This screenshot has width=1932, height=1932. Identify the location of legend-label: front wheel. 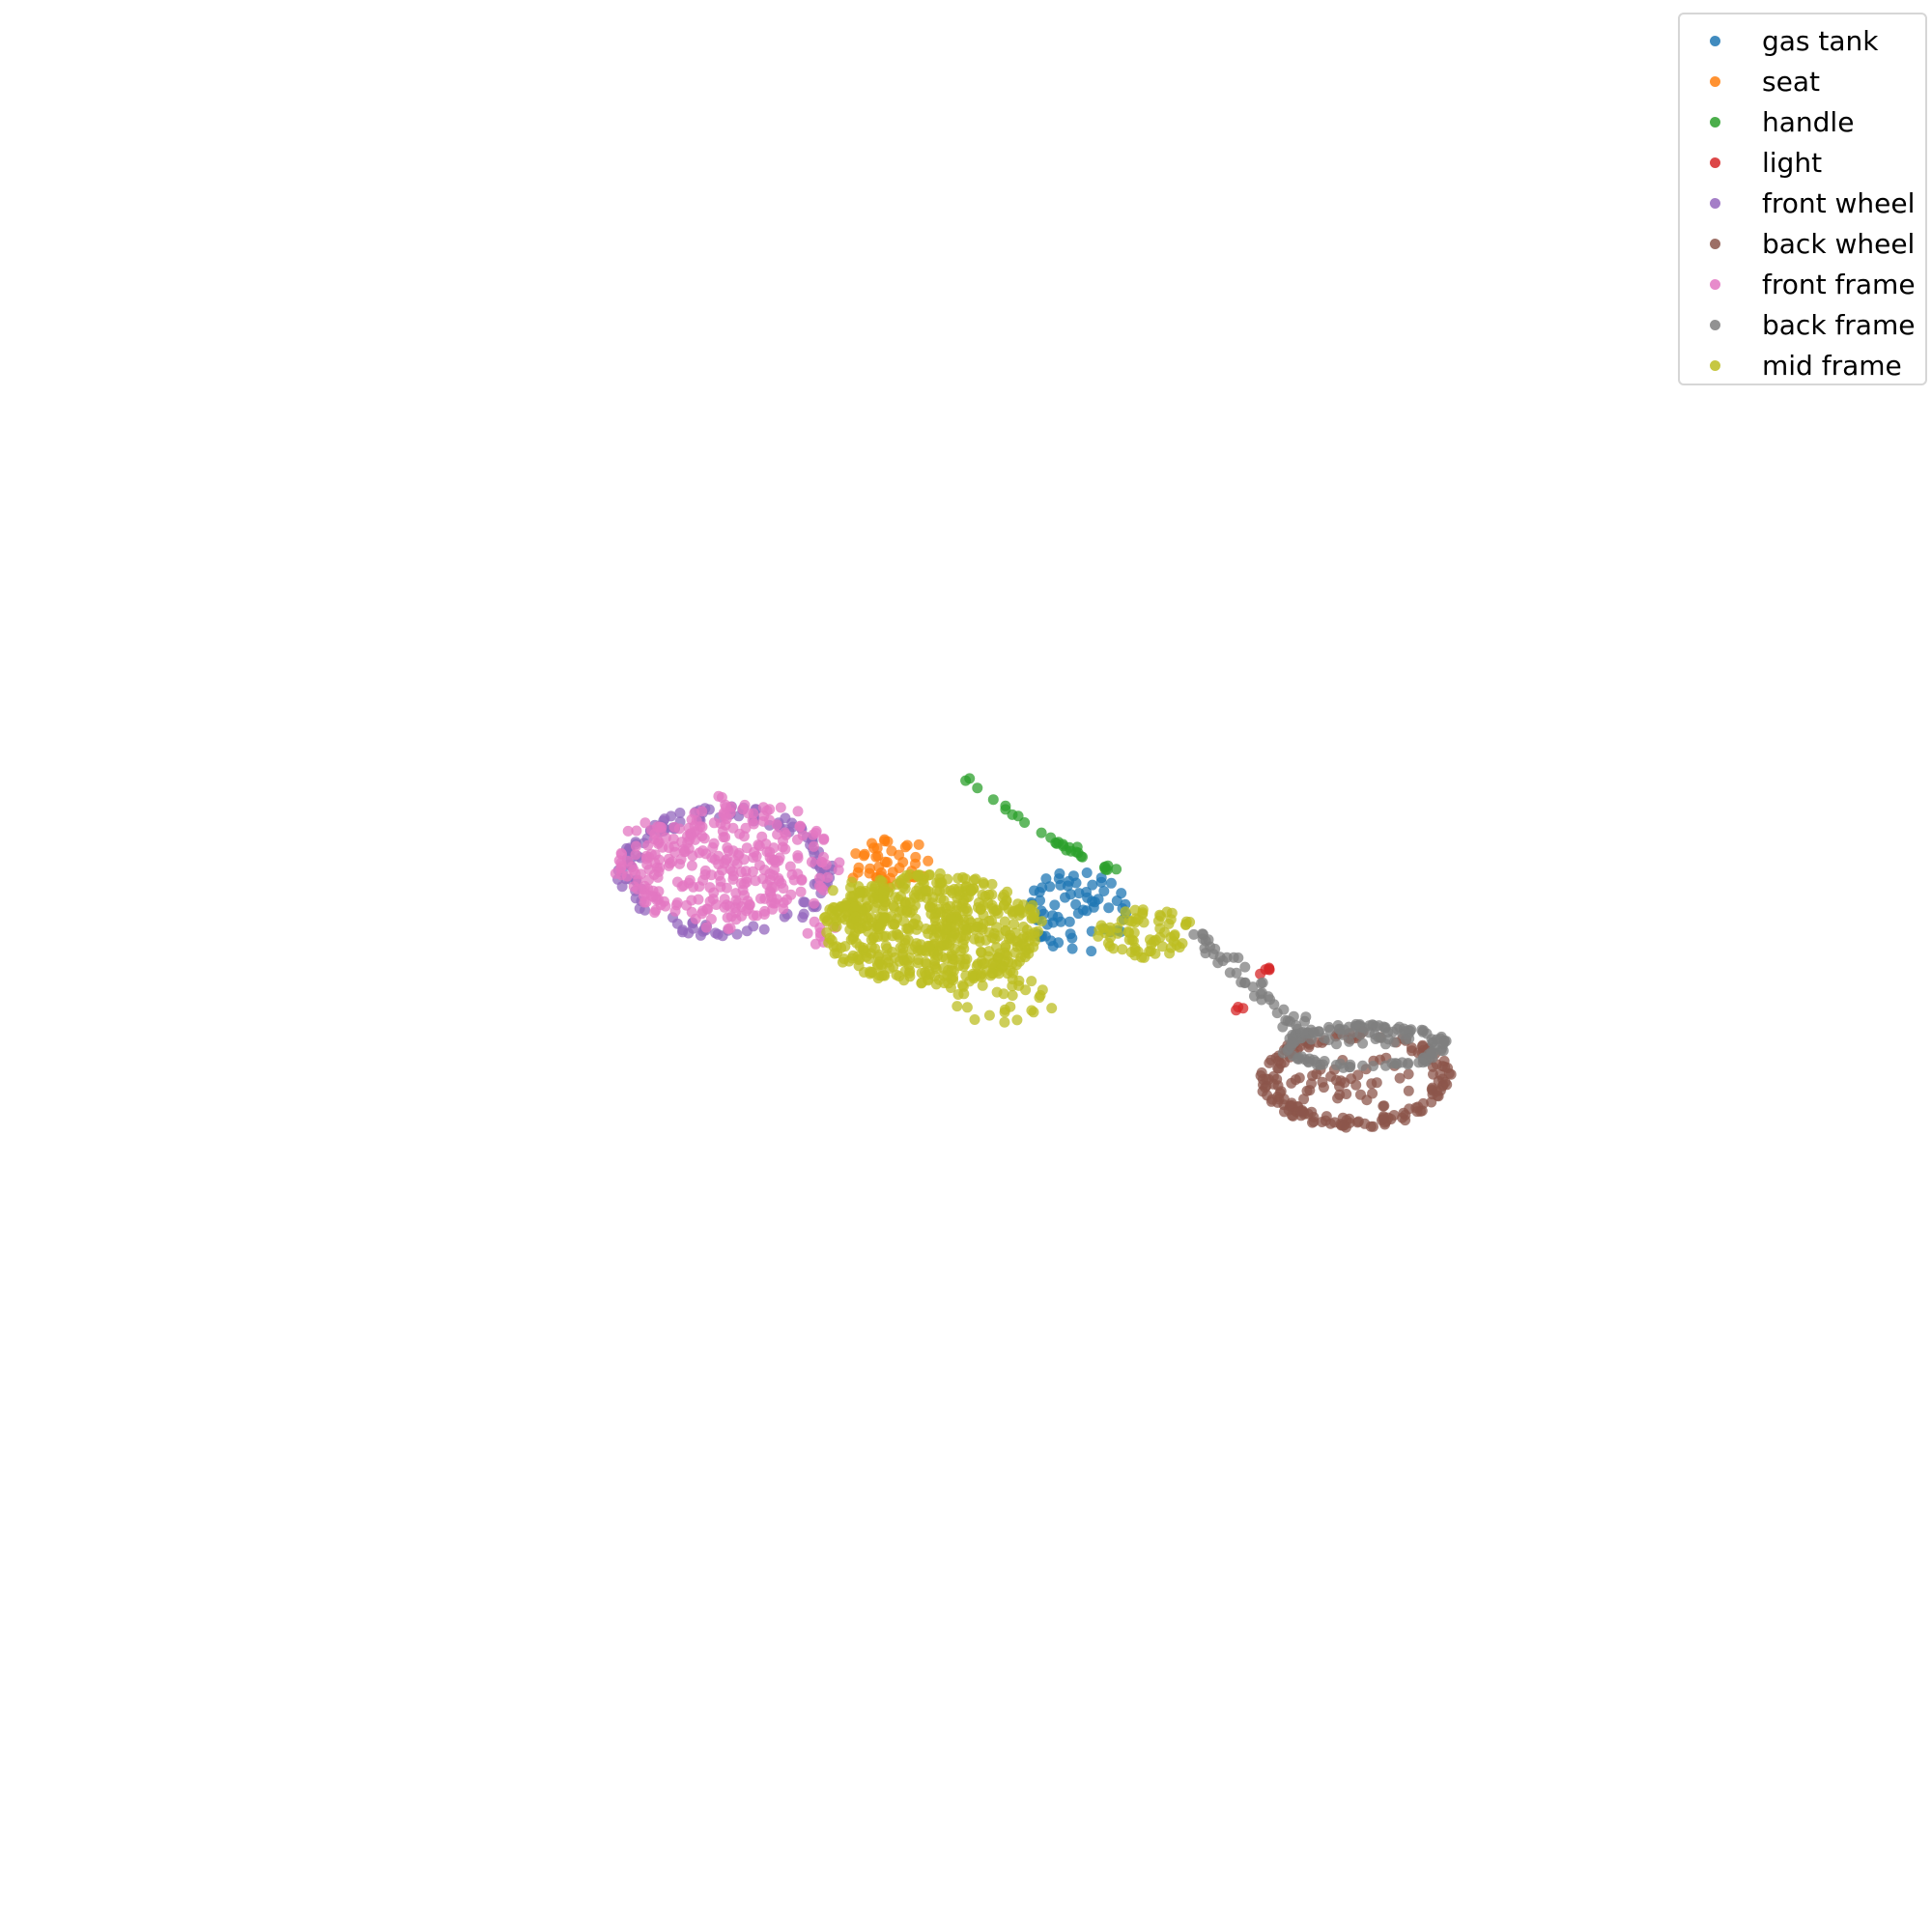
(1839, 202).